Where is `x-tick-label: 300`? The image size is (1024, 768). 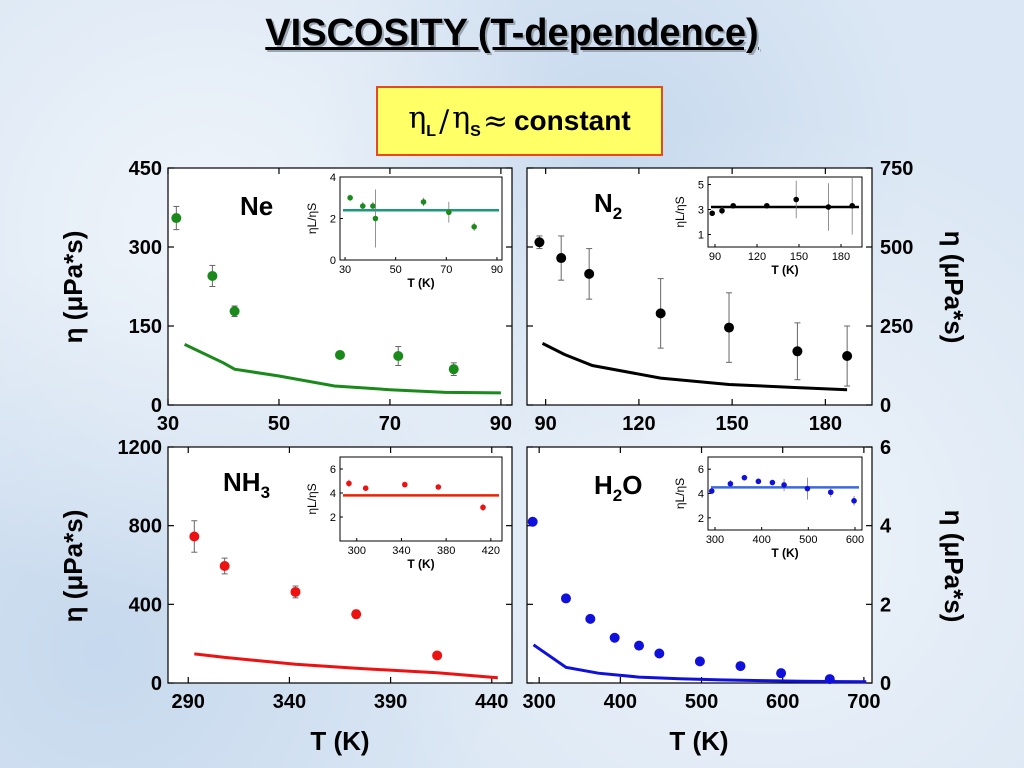 x-tick-label: 300 is located at coordinates (538, 702).